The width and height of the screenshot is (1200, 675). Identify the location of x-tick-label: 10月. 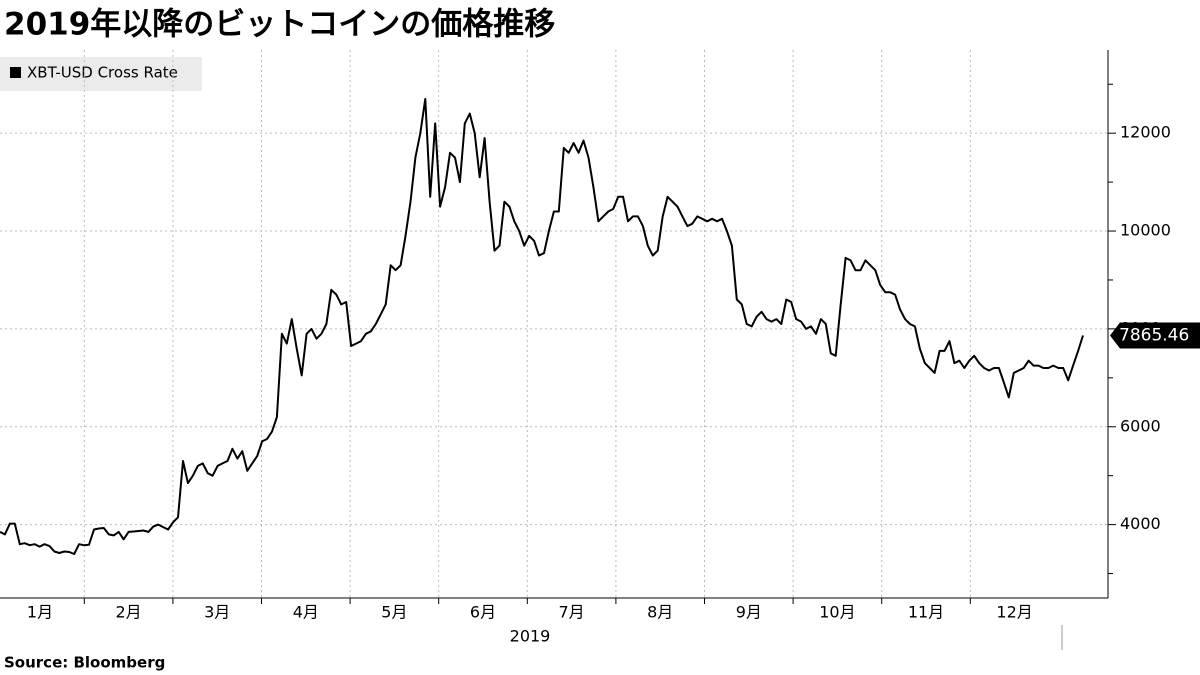
(837, 612).